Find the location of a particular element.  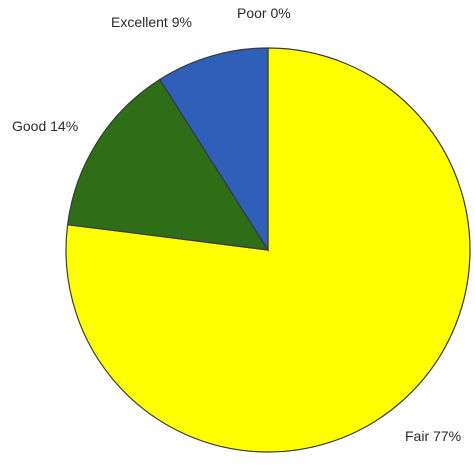

slice-excellent is located at coordinates (213, 150).